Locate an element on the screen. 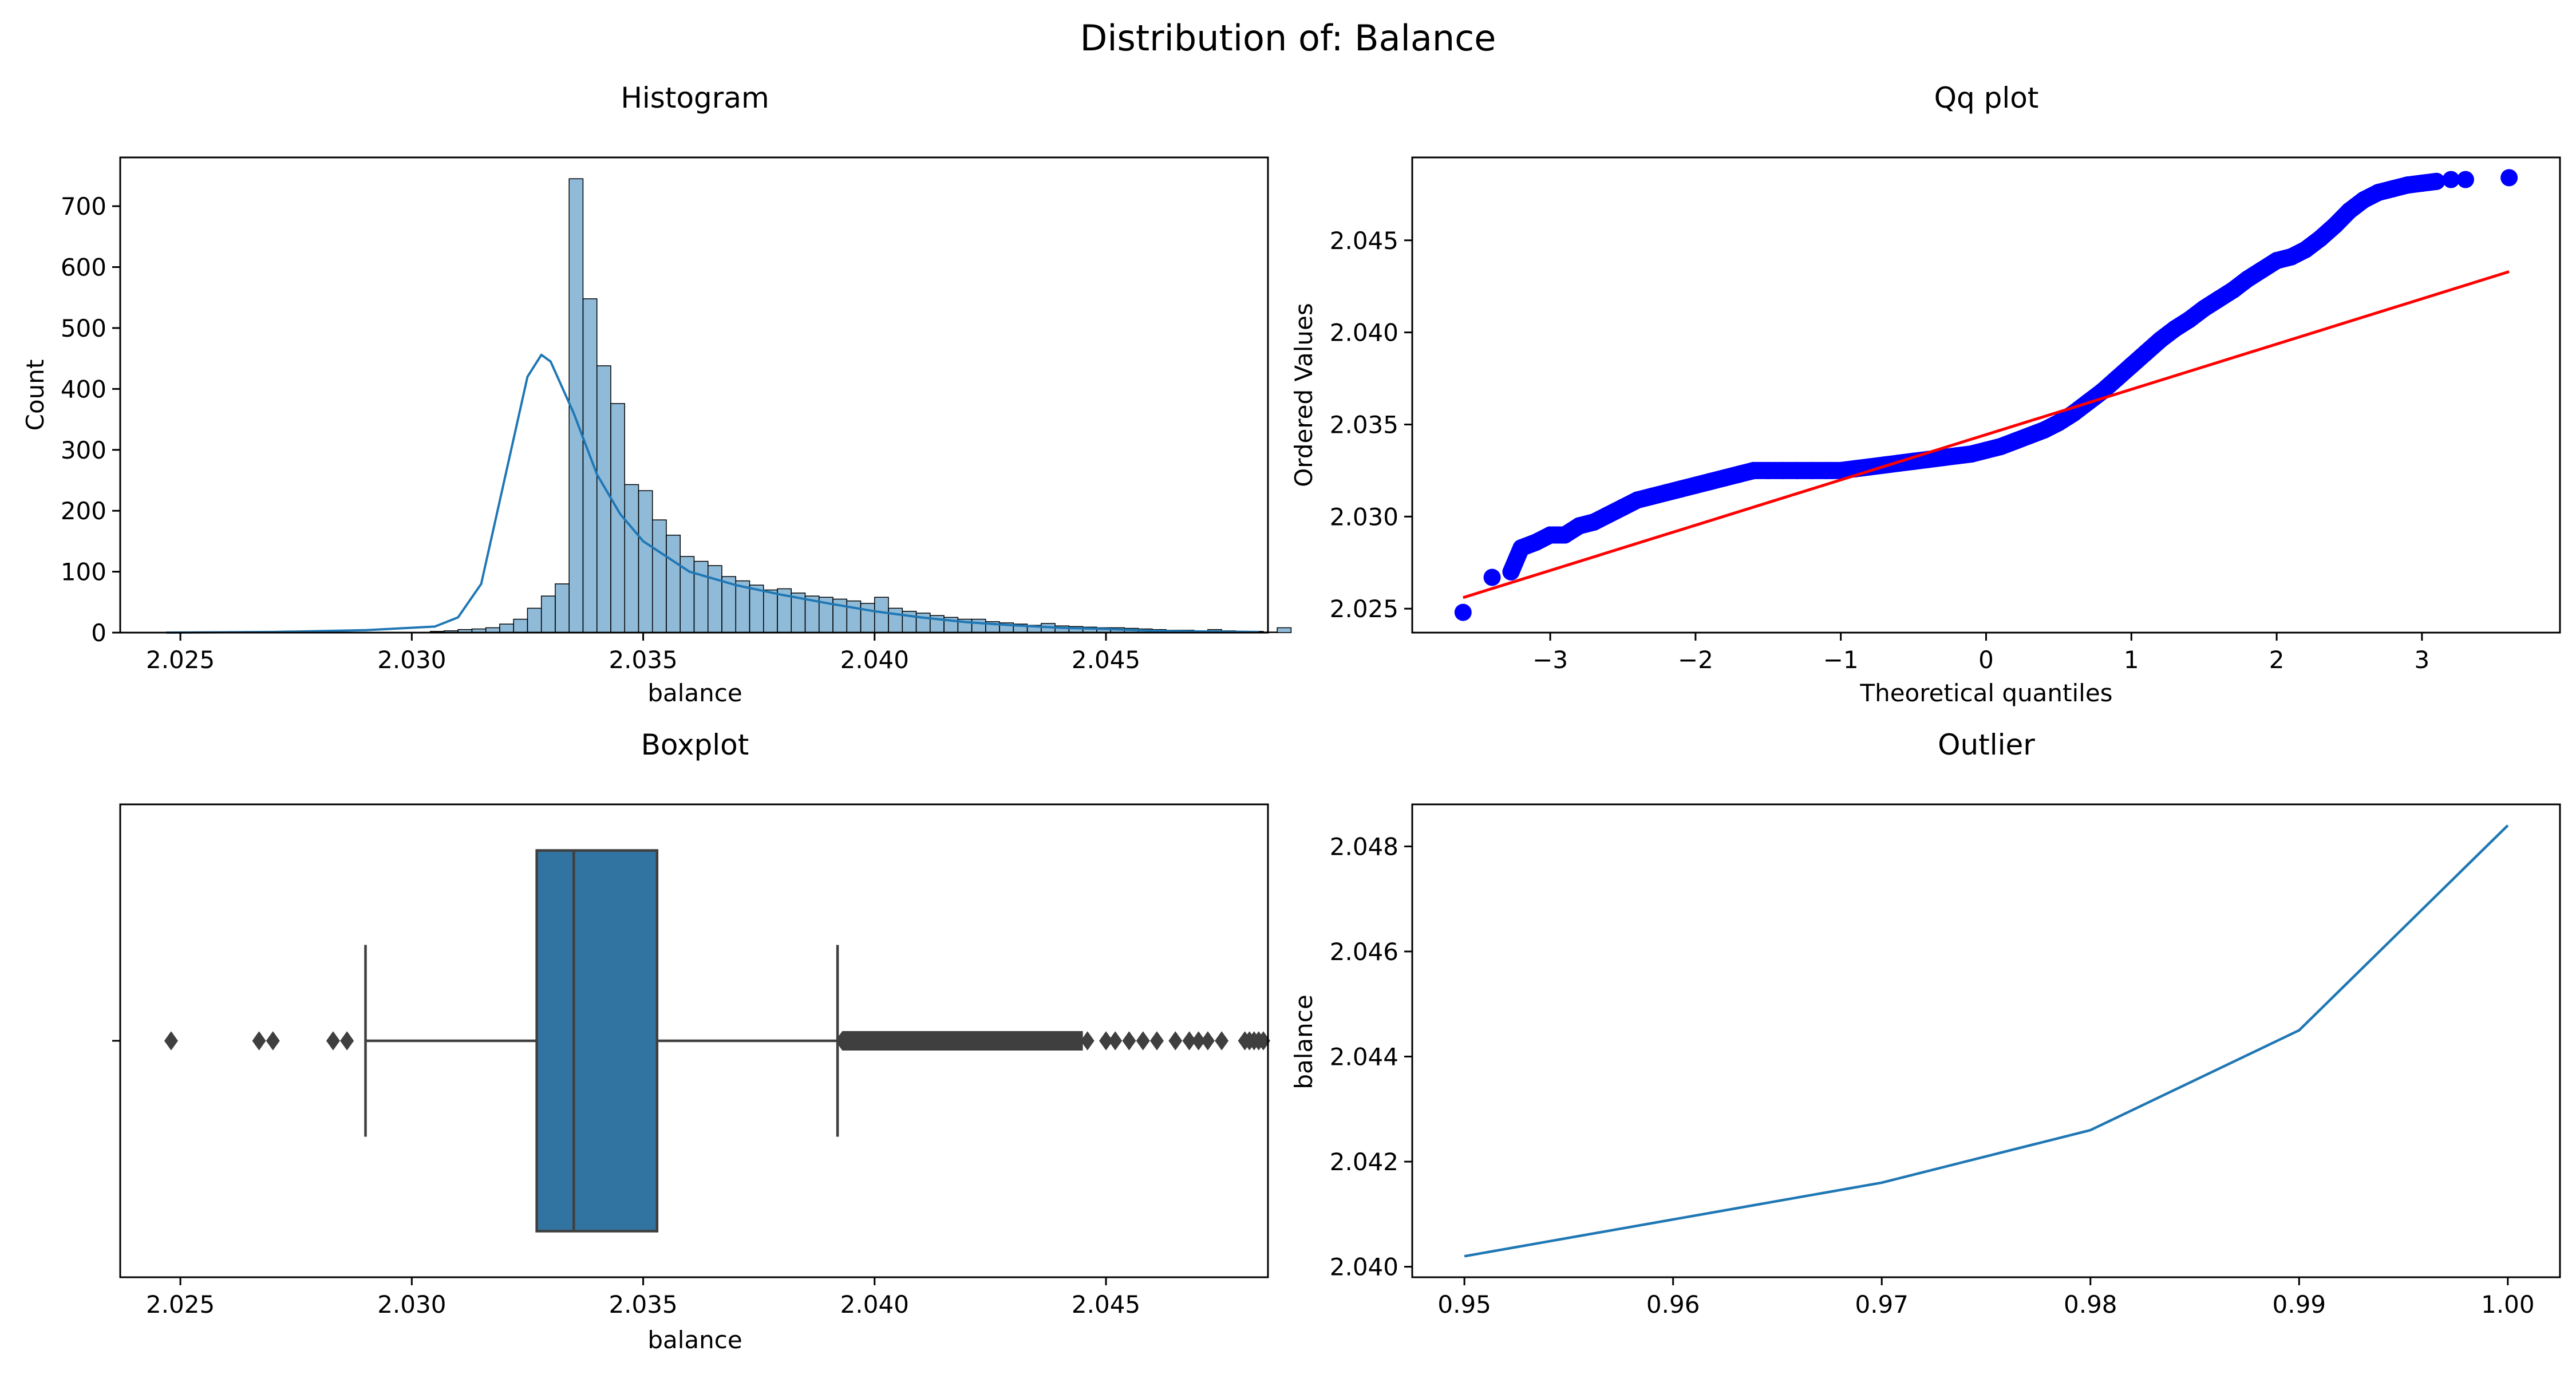 This screenshot has width=2576, height=1374. histogram-y-axis: 0 100 200 300 400 500 600 700 is located at coordinates (90, 419).